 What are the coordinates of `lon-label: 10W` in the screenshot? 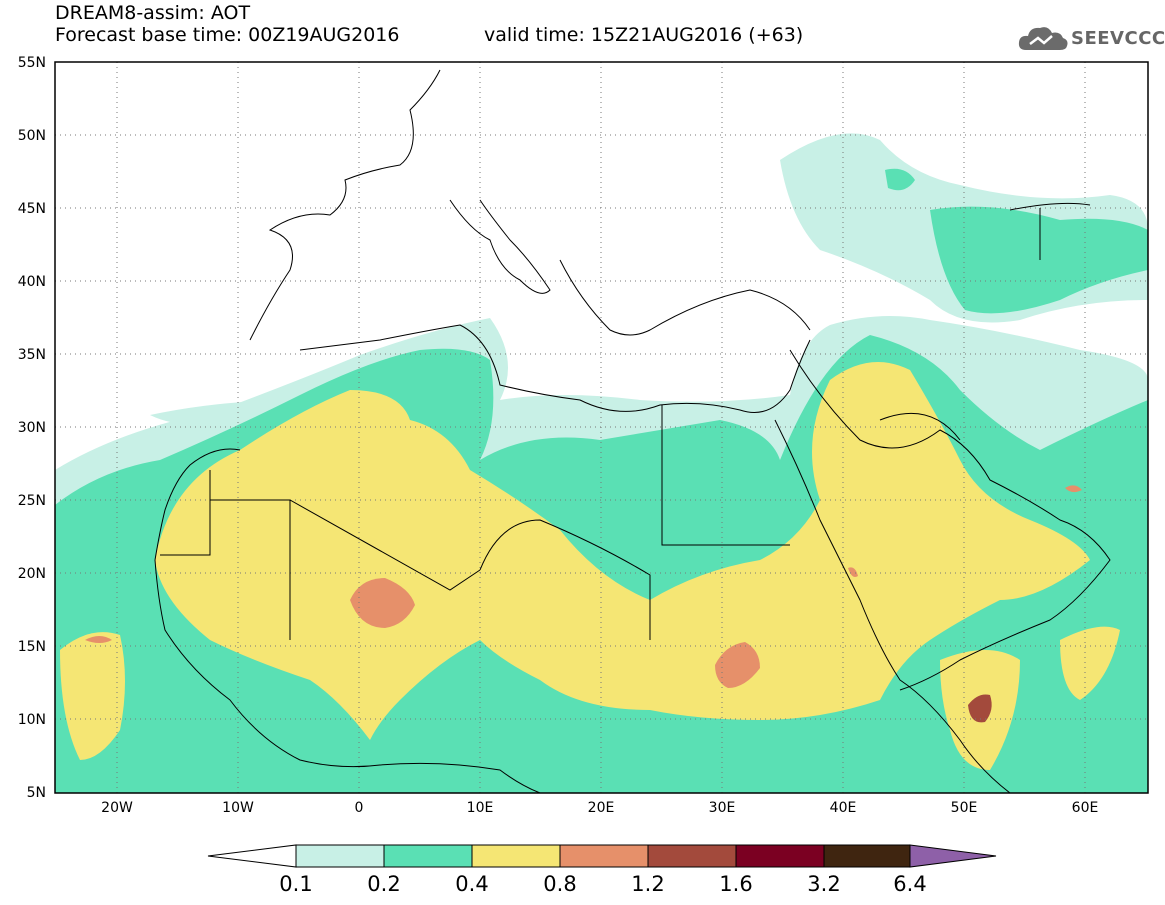 It's located at (238, 808).